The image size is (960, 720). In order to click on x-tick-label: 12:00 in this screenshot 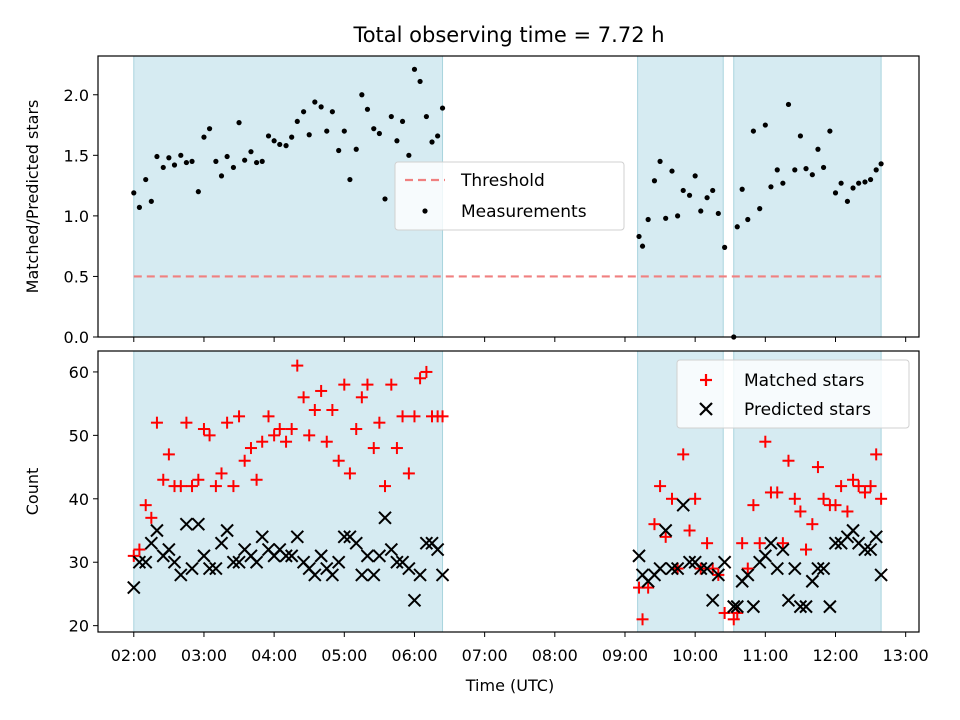, I will do `click(835, 655)`.